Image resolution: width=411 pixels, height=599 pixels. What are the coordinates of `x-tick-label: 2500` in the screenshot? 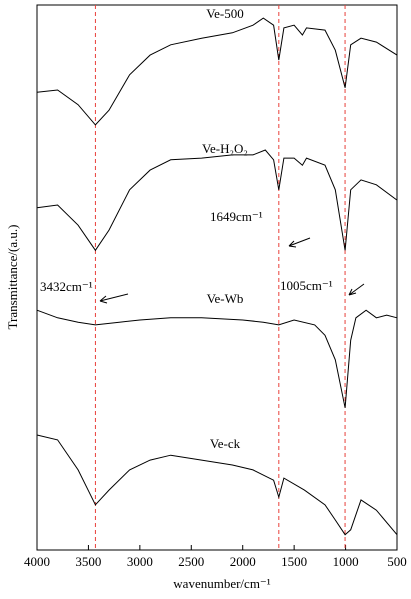 It's located at (191, 561).